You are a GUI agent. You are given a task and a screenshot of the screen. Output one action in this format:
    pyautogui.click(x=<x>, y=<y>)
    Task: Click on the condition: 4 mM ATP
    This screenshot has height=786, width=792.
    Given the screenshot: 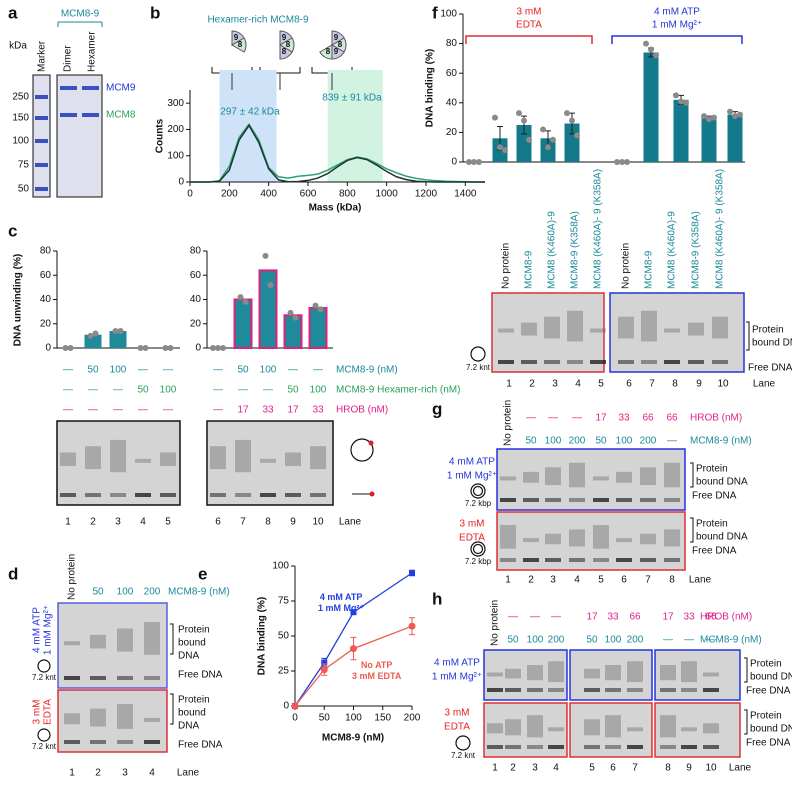 What is the action you would take?
    pyautogui.click(x=37, y=630)
    